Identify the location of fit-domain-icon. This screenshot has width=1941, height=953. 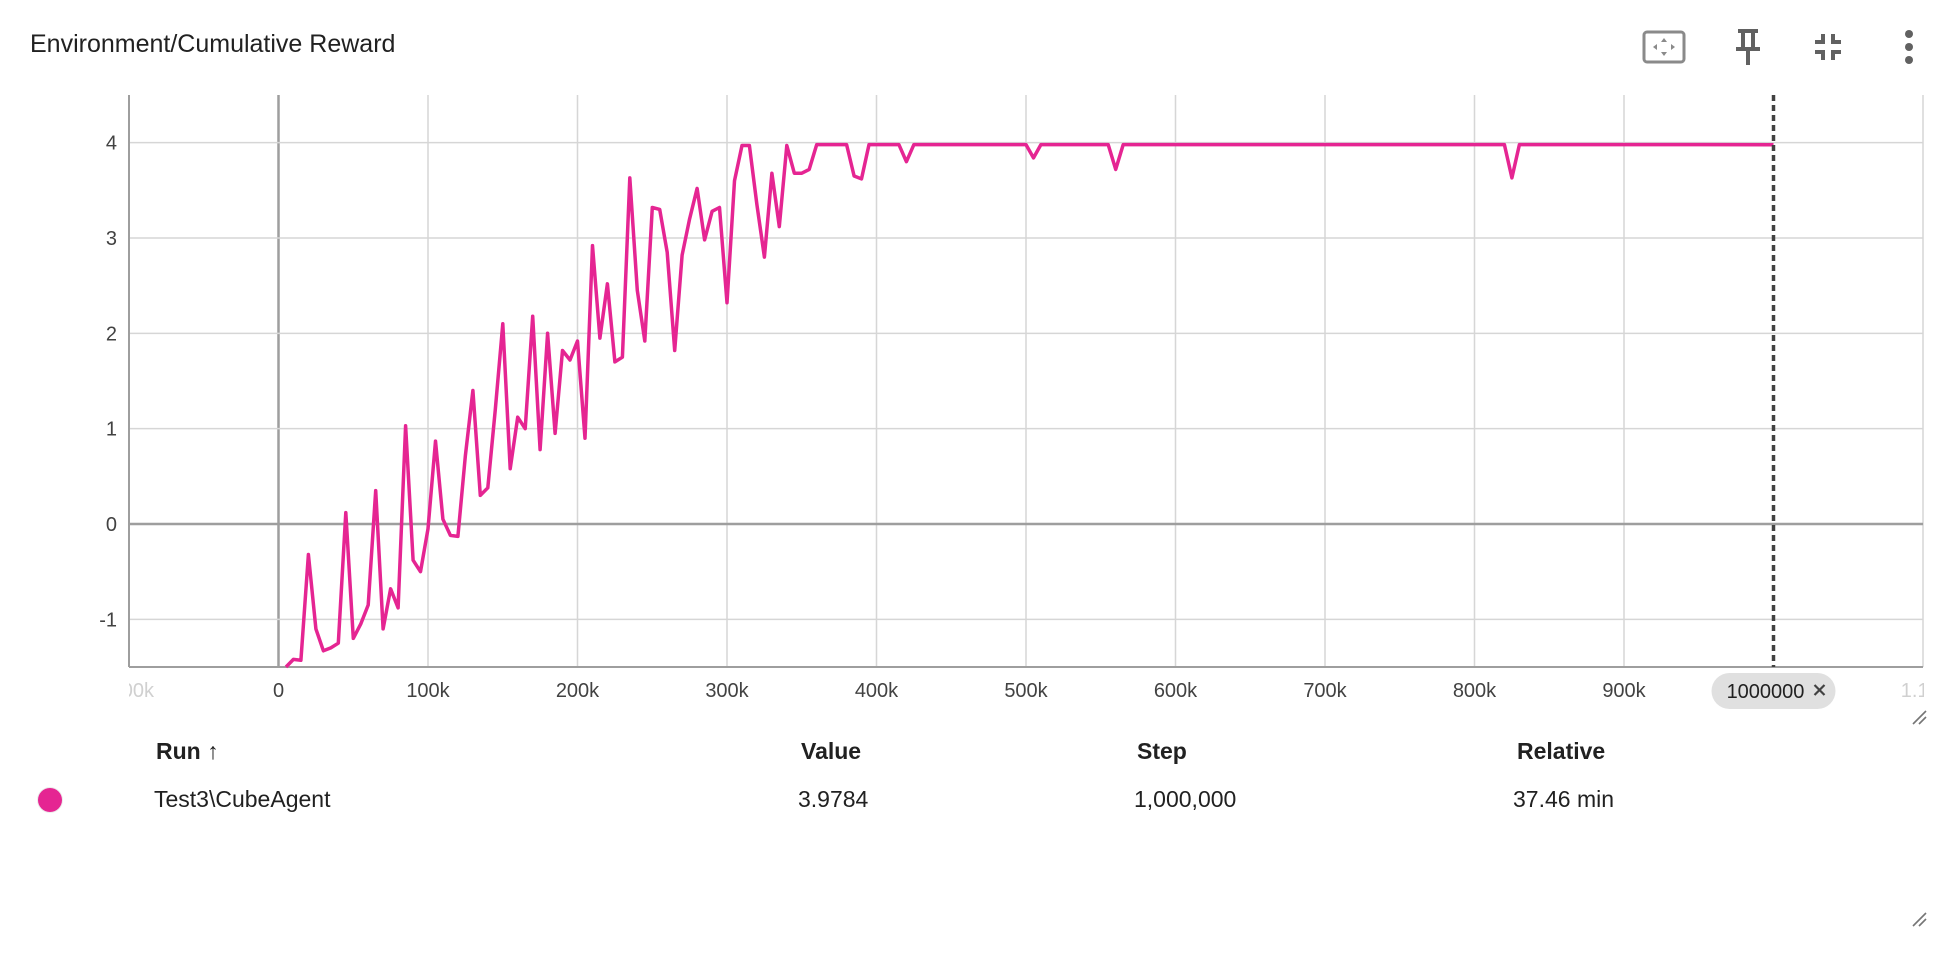
(1664, 47).